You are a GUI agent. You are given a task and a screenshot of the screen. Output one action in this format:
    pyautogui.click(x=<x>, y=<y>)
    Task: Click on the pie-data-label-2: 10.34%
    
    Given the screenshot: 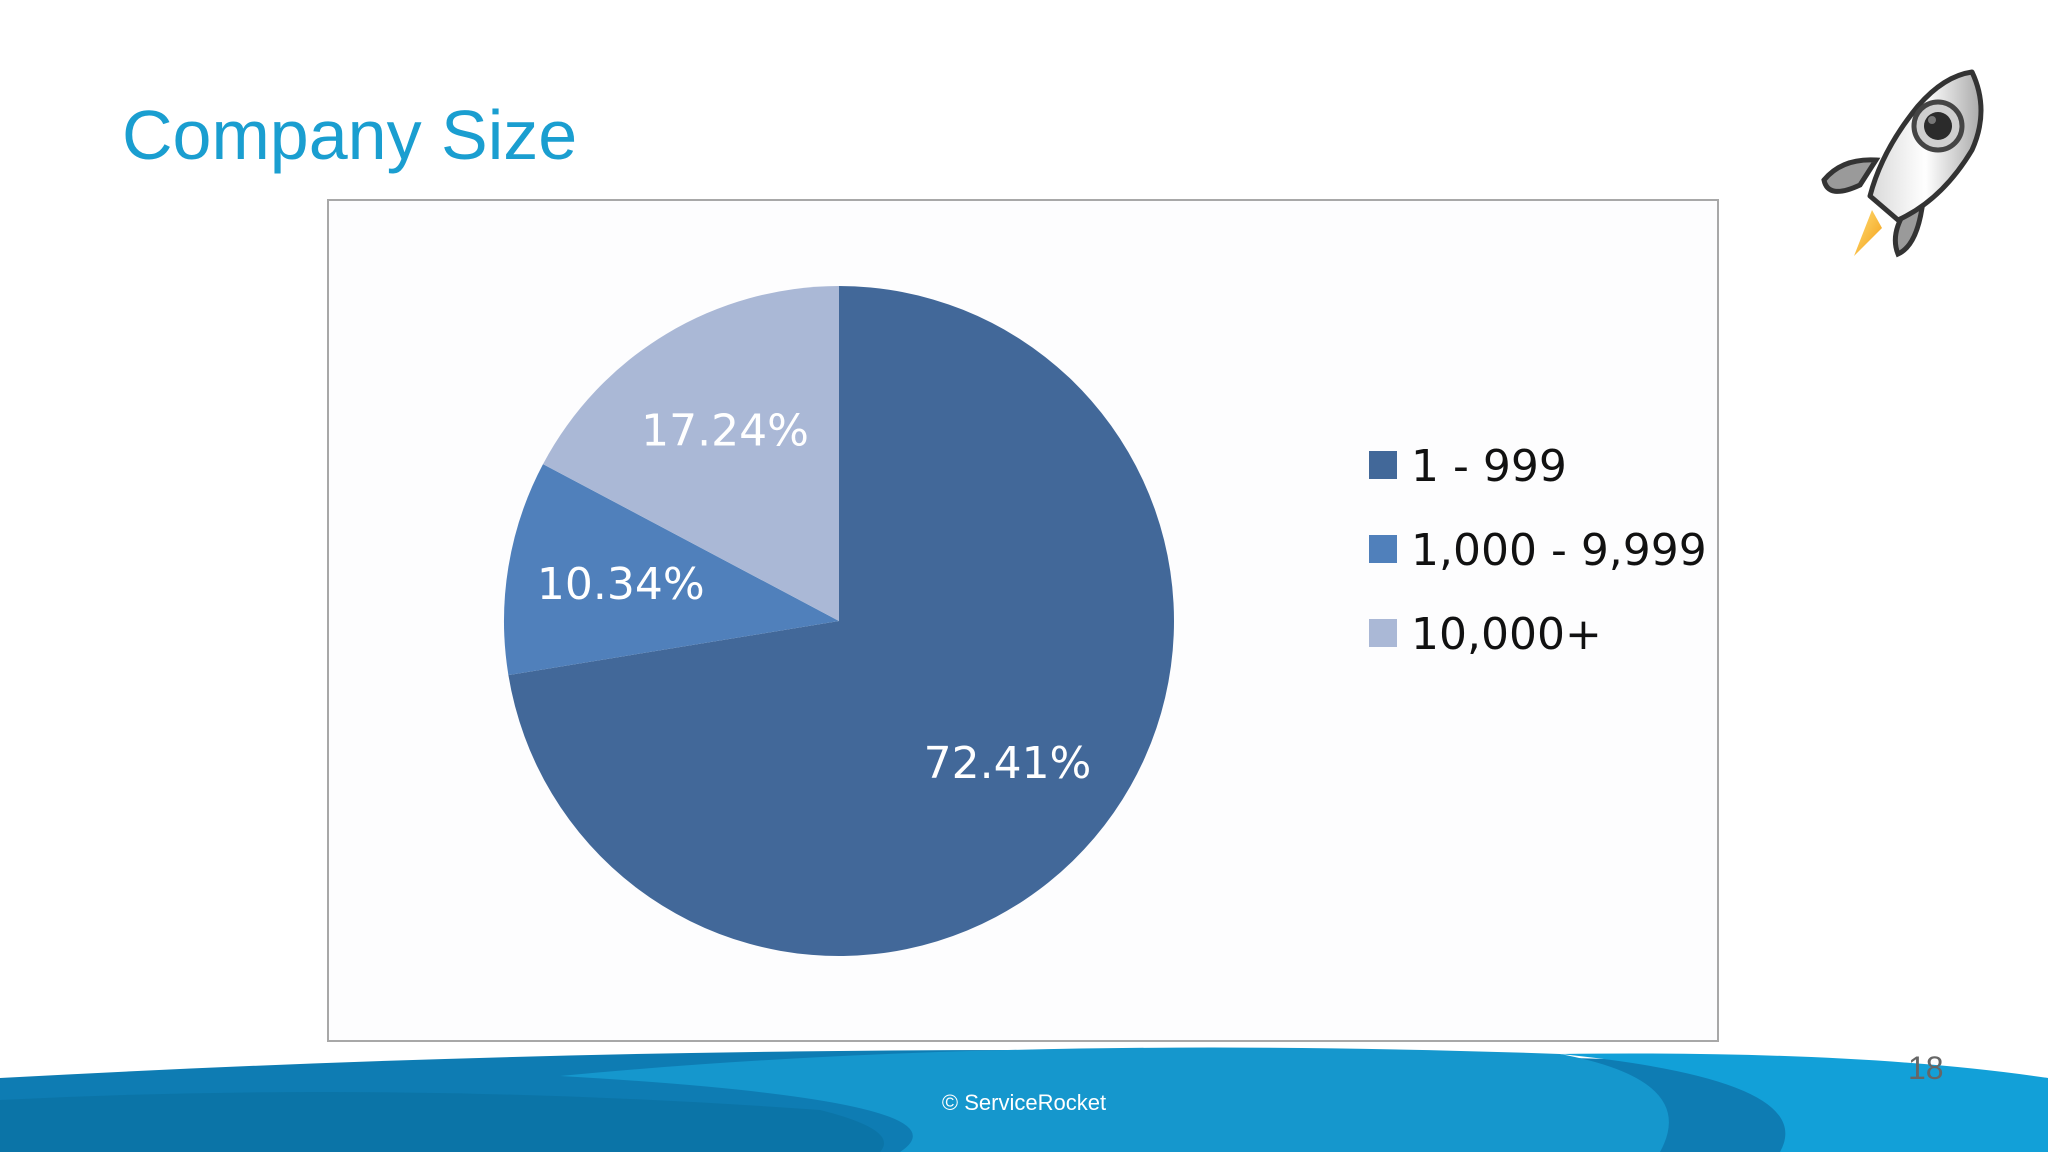 What is the action you would take?
    pyautogui.click(x=621, y=584)
    